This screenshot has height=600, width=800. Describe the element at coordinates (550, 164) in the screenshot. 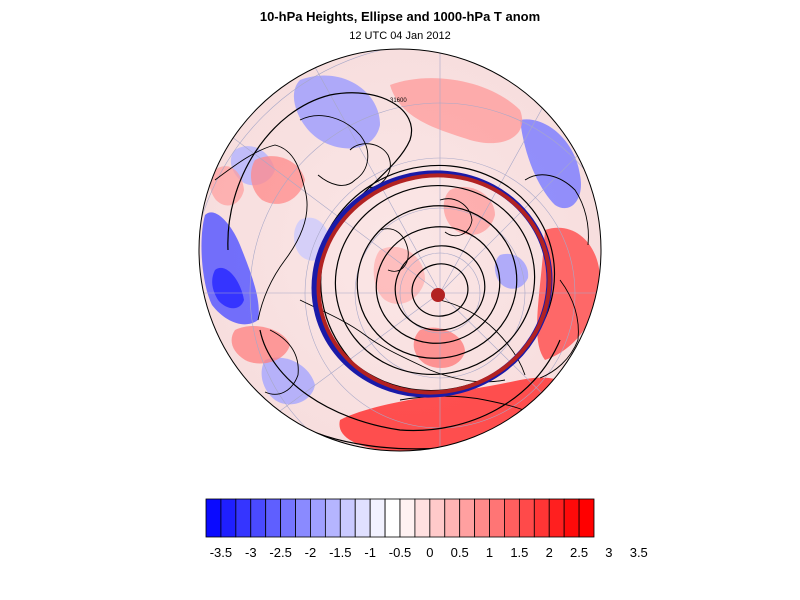

I see `blue-anomaly-east` at that location.